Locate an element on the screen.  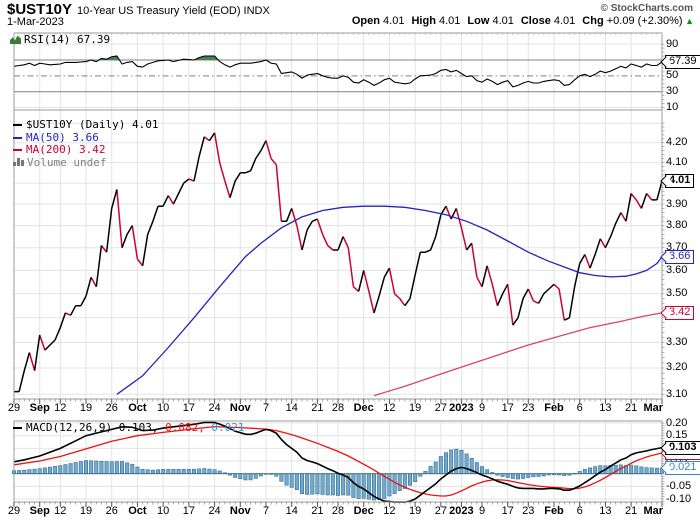
rsi-legend: RSI(14) 67.39 is located at coordinates (60, 40).